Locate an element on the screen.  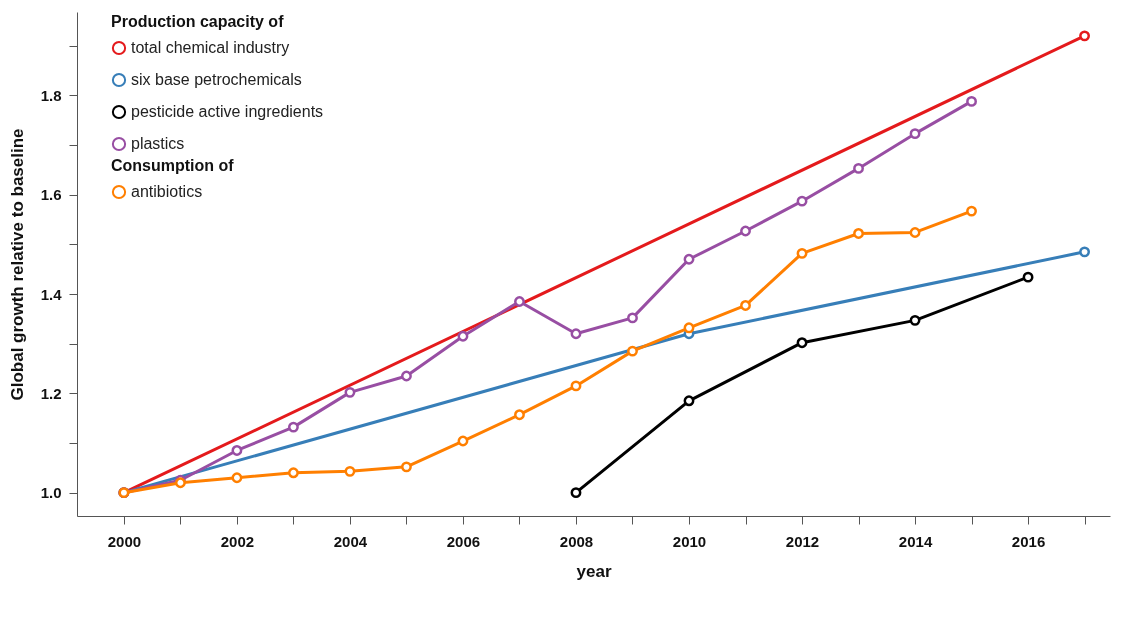
x-tick-label: 2006 is located at coordinates (463, 541).